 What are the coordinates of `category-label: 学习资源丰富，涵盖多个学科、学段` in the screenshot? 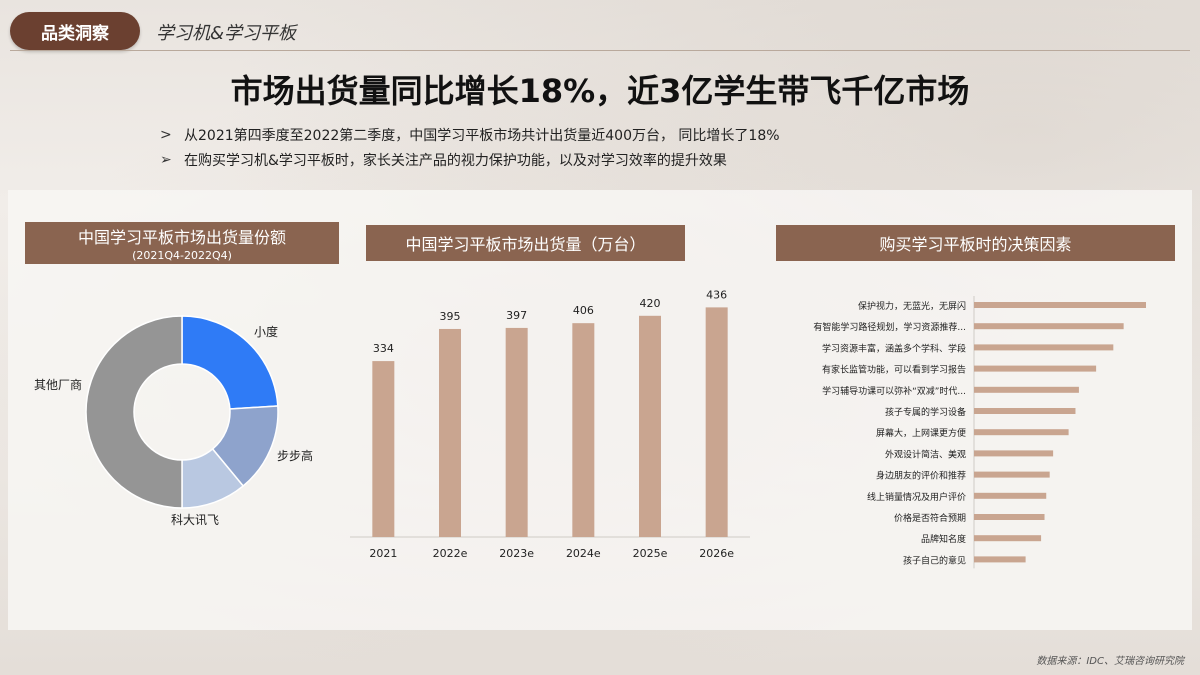 It's located at (894, 348).